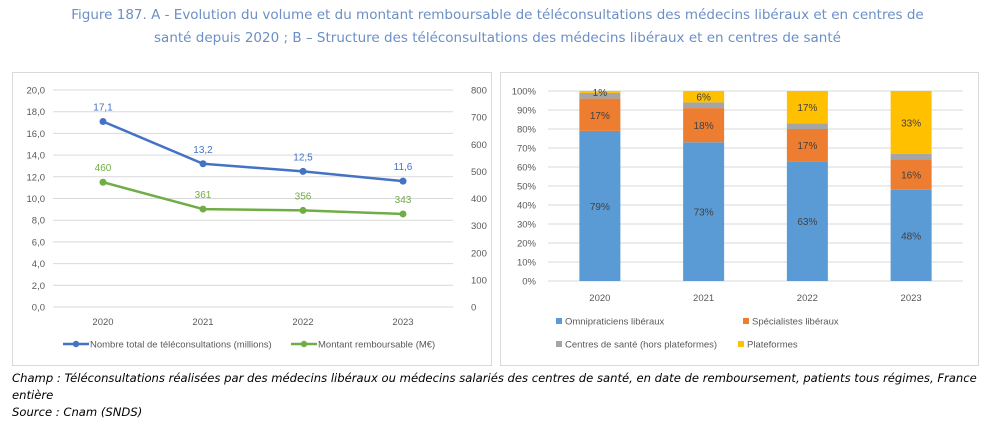 The image size is (995, 439). Describe the element at coordinates (77, 412) in the screenshot. I see `note-source: Source : Cnam (SNDS)` at that location.